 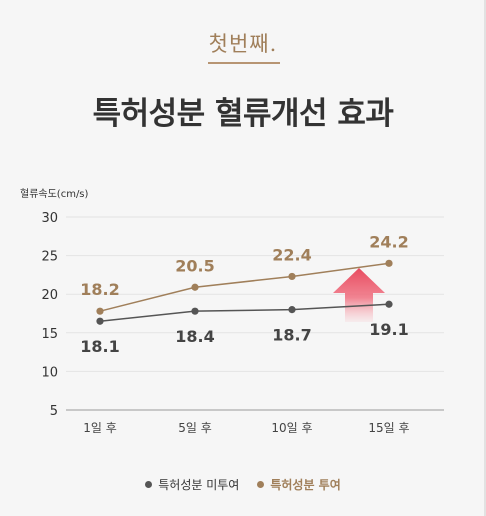 I want to click on frame-edge, so click(x=485, y=258).